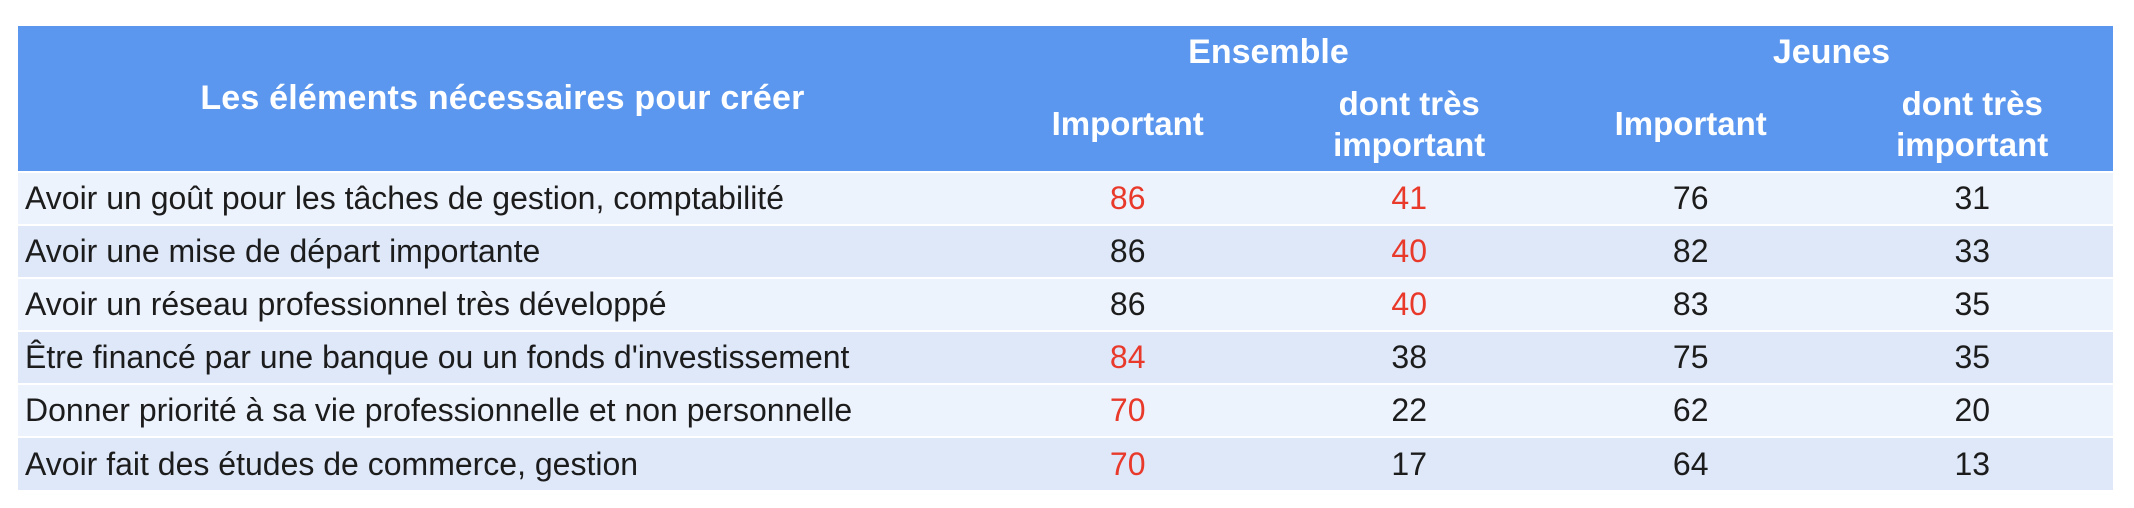  What do you see at coordinates (1690, 304) in the screenshot?
I see `cell-value: 83` at bounding box center [1690, 304].